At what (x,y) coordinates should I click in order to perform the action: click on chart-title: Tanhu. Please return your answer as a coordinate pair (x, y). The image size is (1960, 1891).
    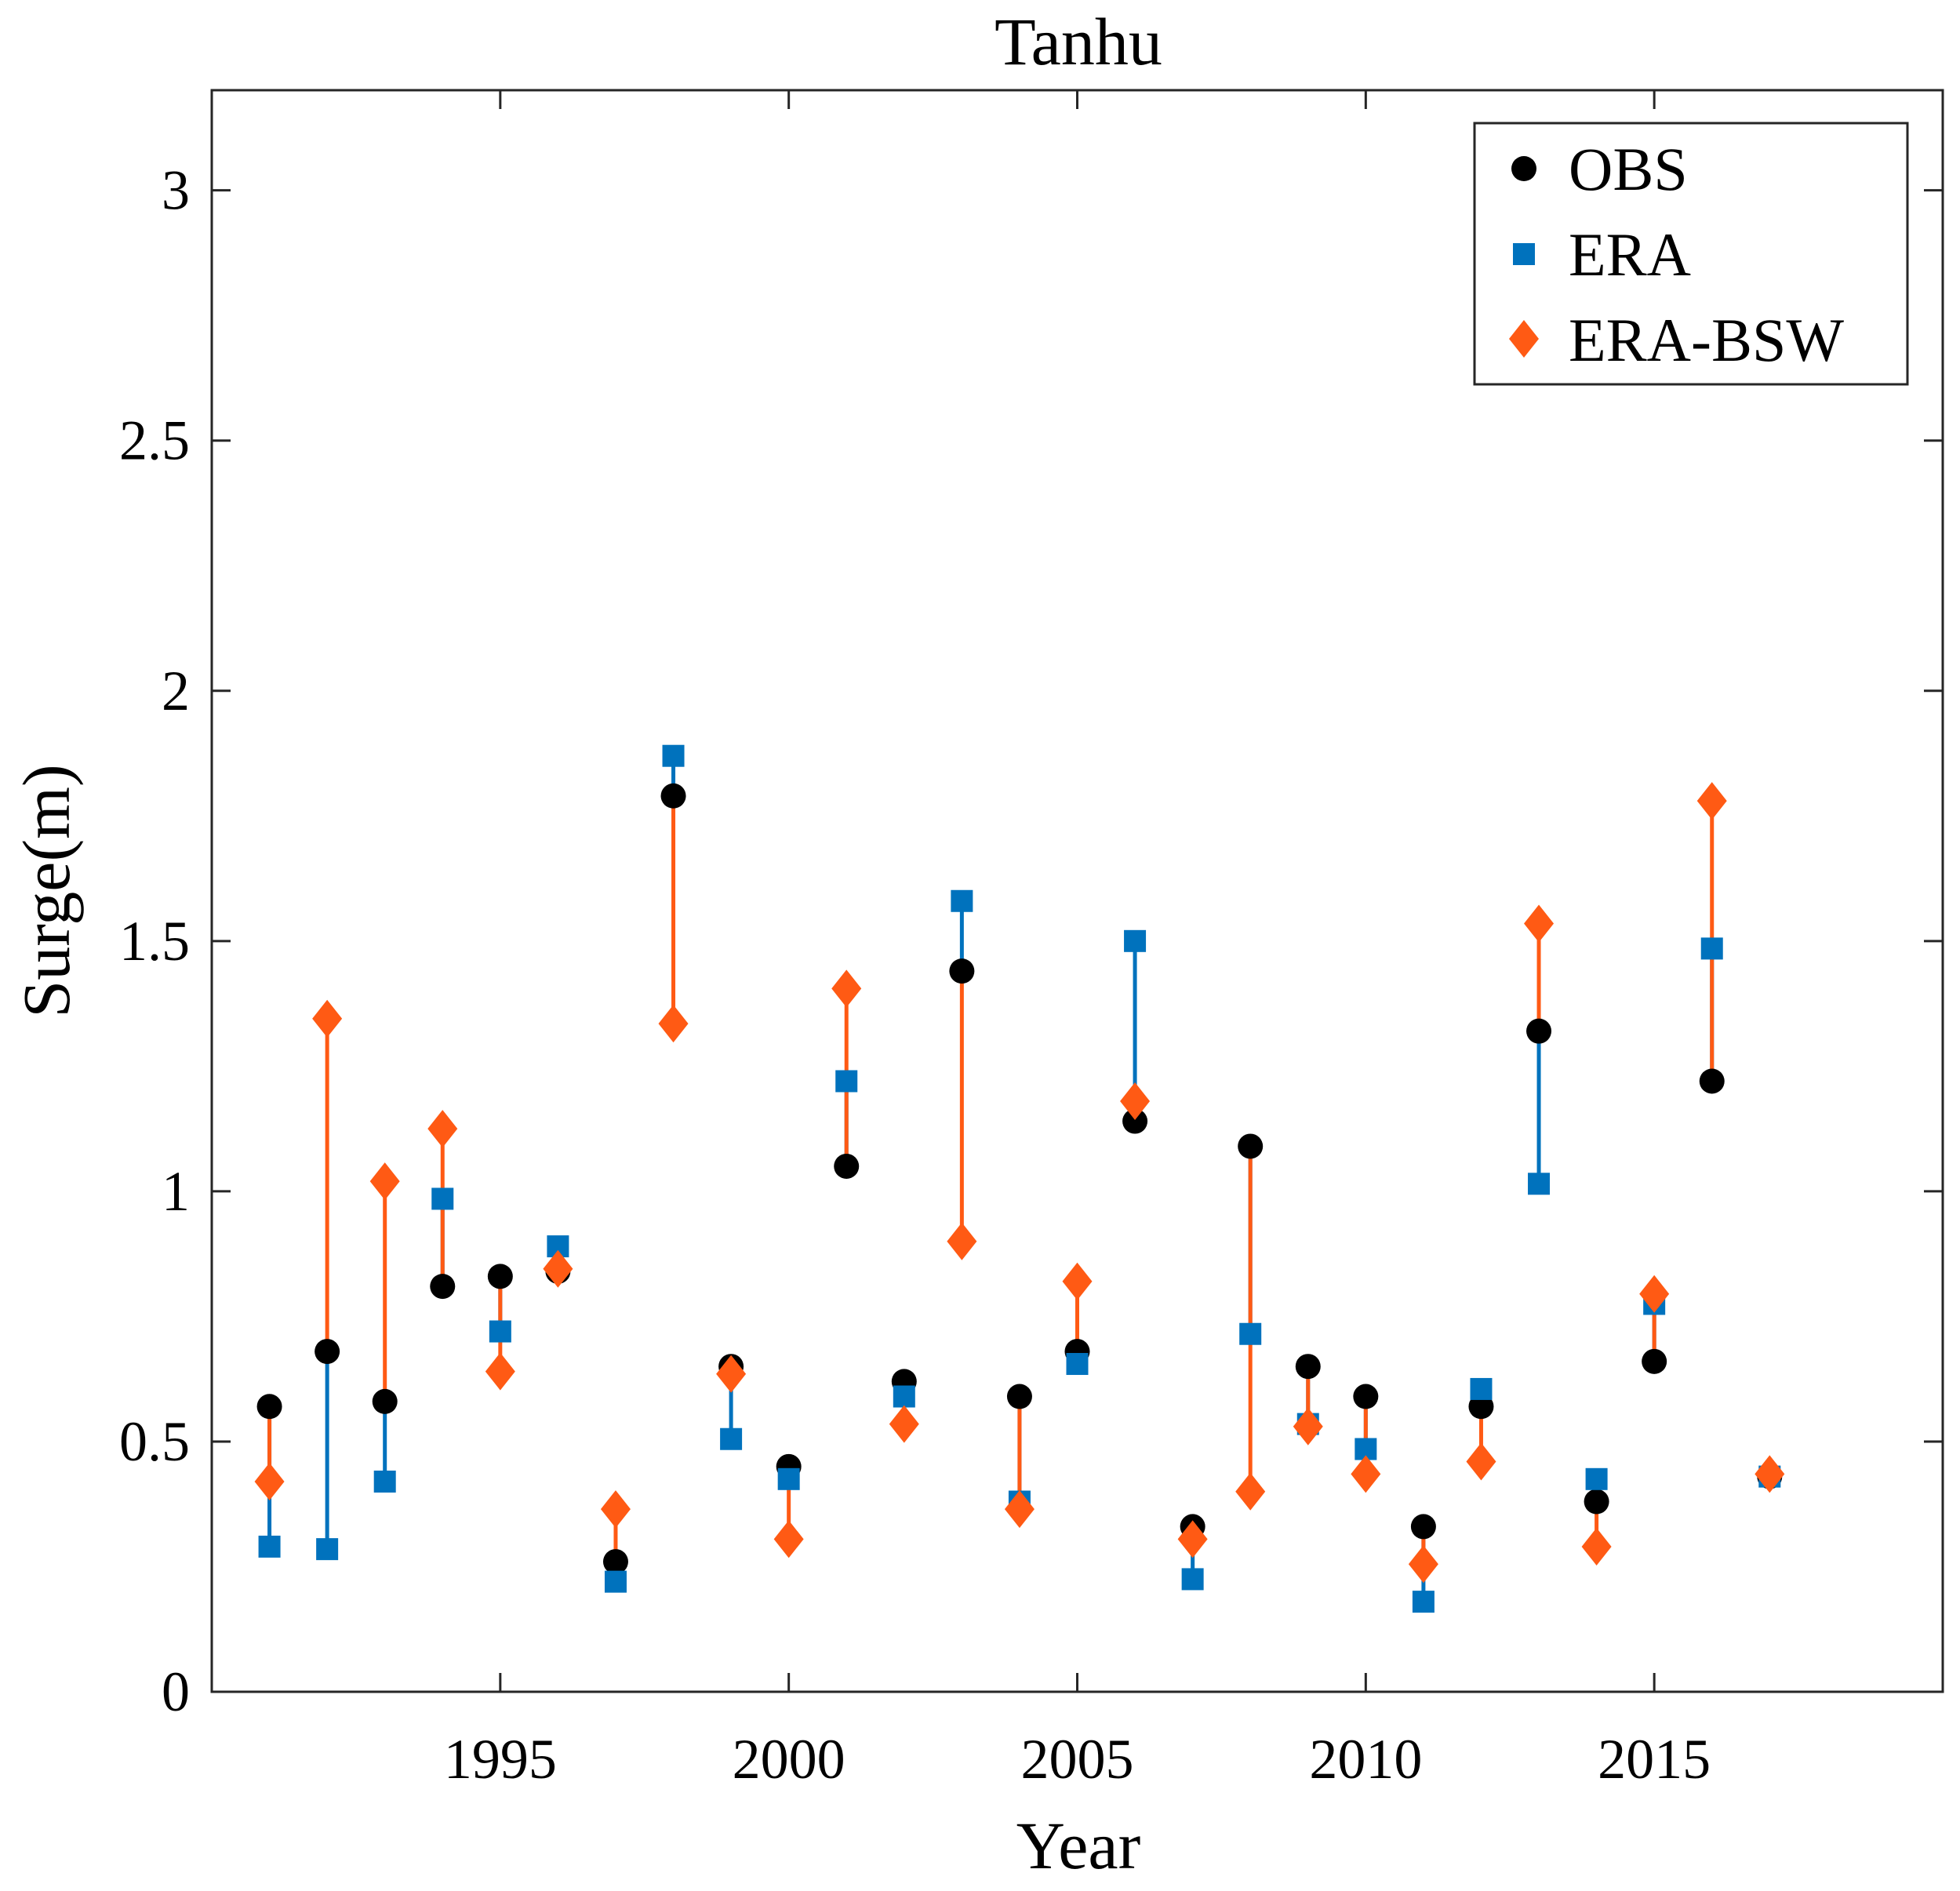
    Looking at the image, I should click on (1078, 42).